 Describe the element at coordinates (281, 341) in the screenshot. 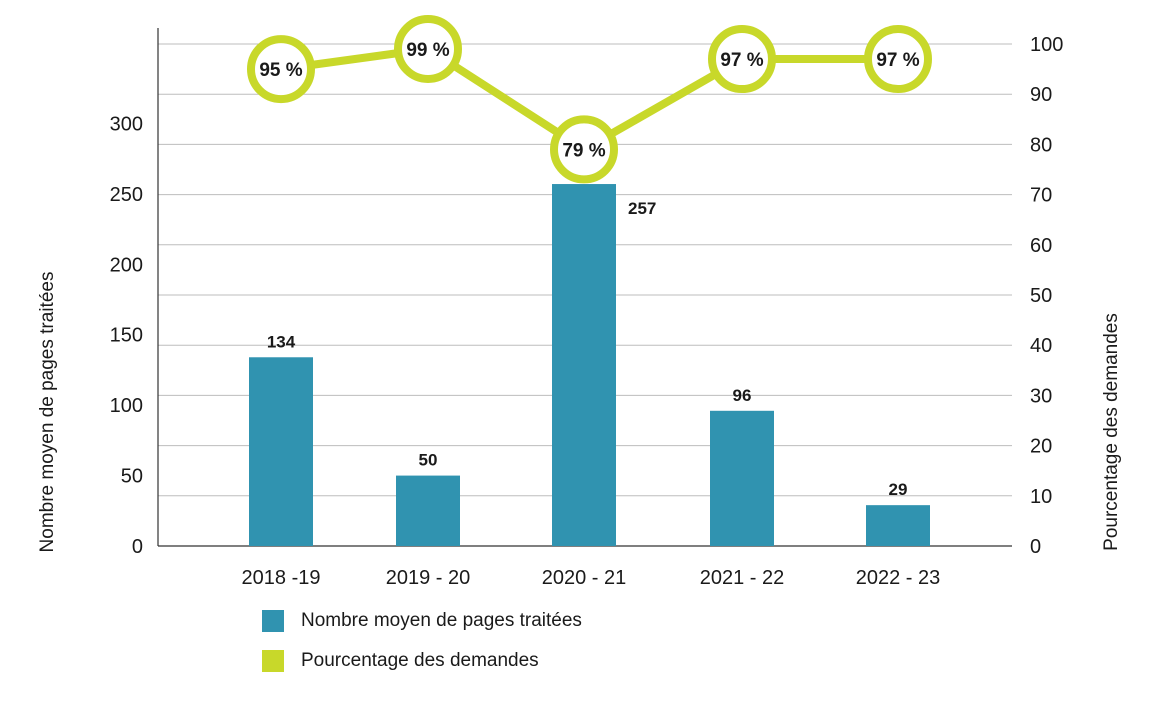

I see `bar-value-label: 134` at that location.